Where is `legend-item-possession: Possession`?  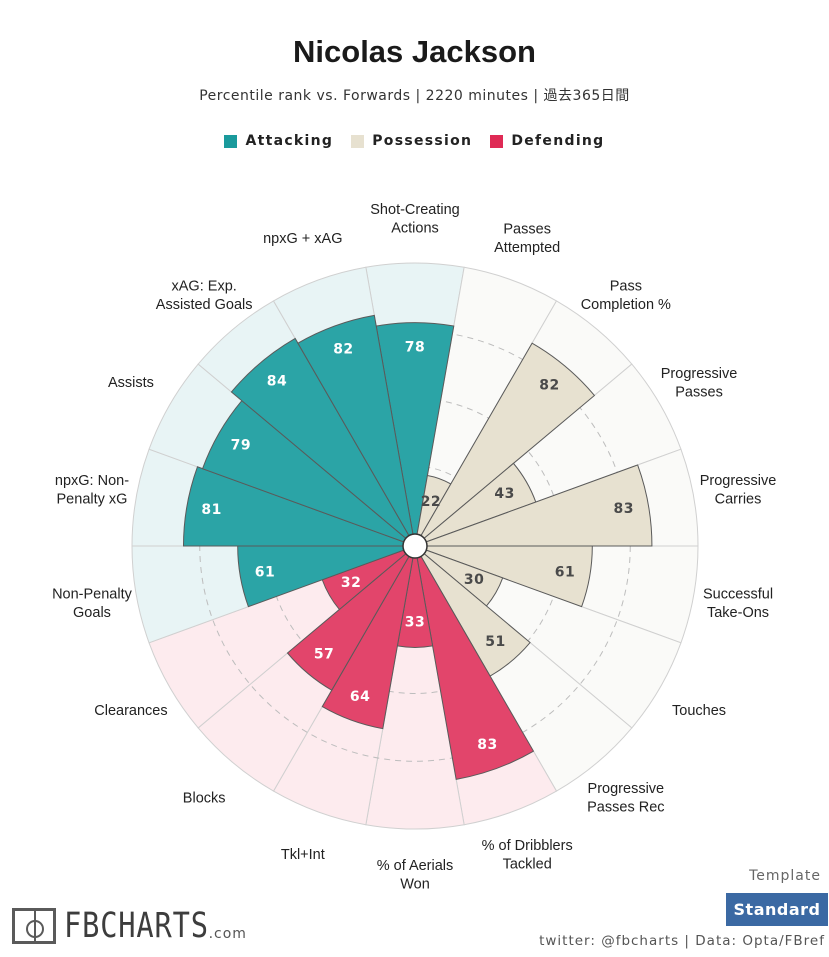
legend-item-possession: Possession is located at coordinates (411, 141).